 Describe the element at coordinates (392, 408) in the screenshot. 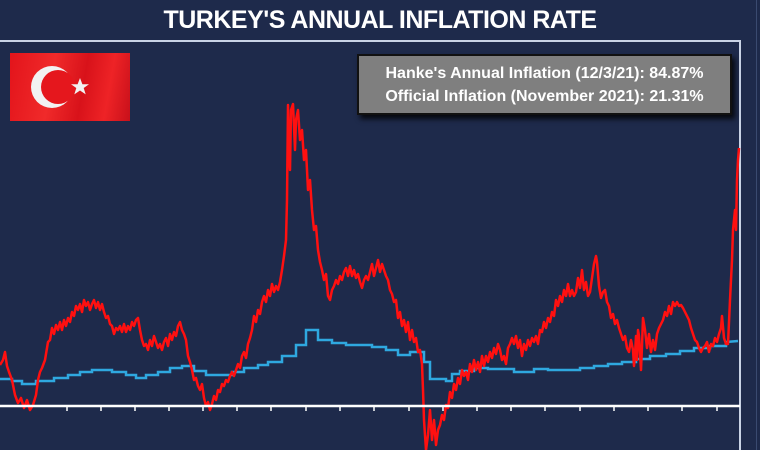

I see `x-axis-ticks` at that location.